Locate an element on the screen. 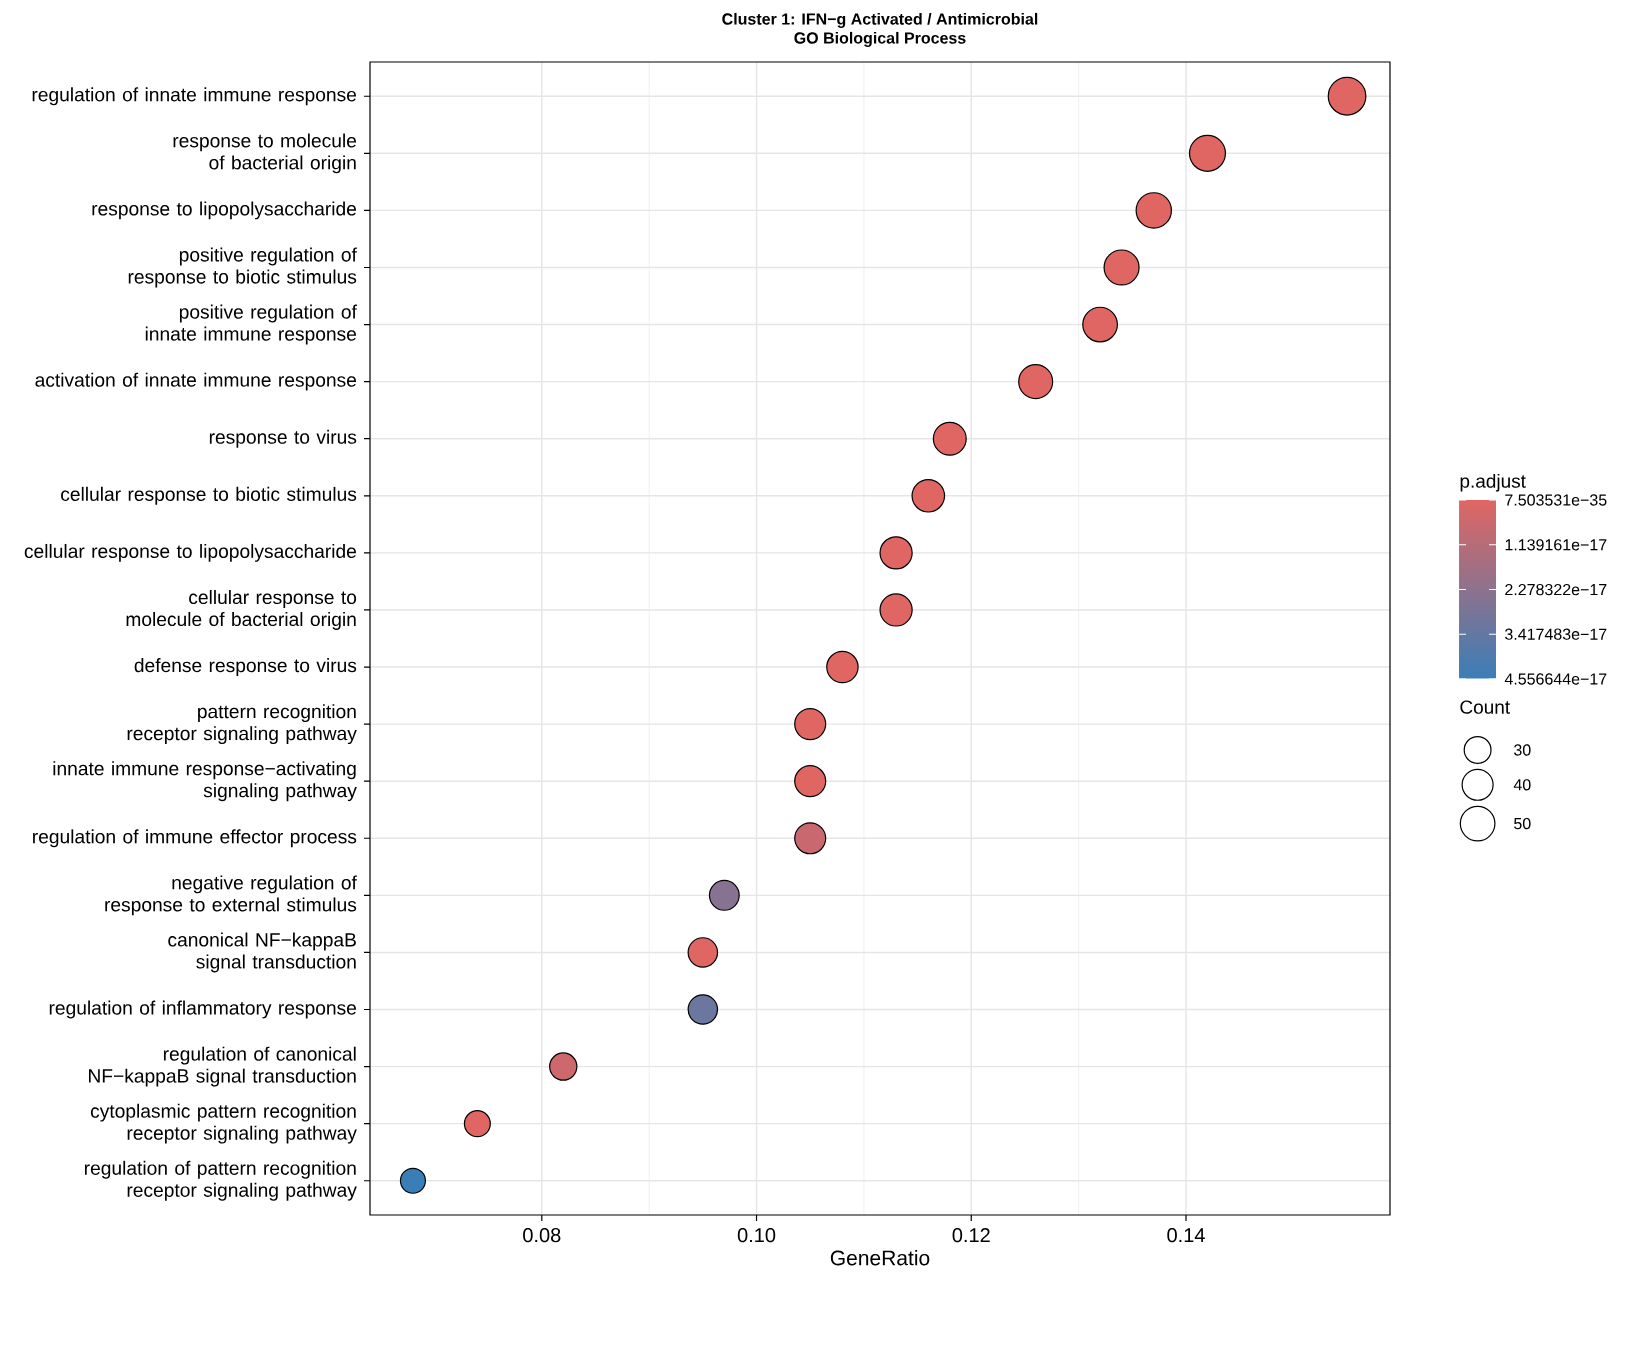  chart-subtitle: GO Biological Process is located at coordinates (880, 39).